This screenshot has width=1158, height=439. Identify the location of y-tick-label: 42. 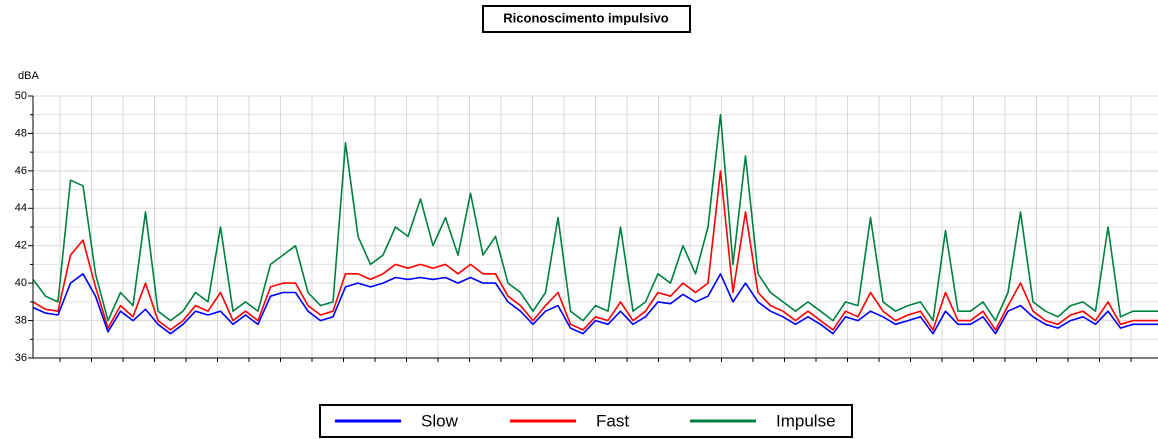
(21, 246).